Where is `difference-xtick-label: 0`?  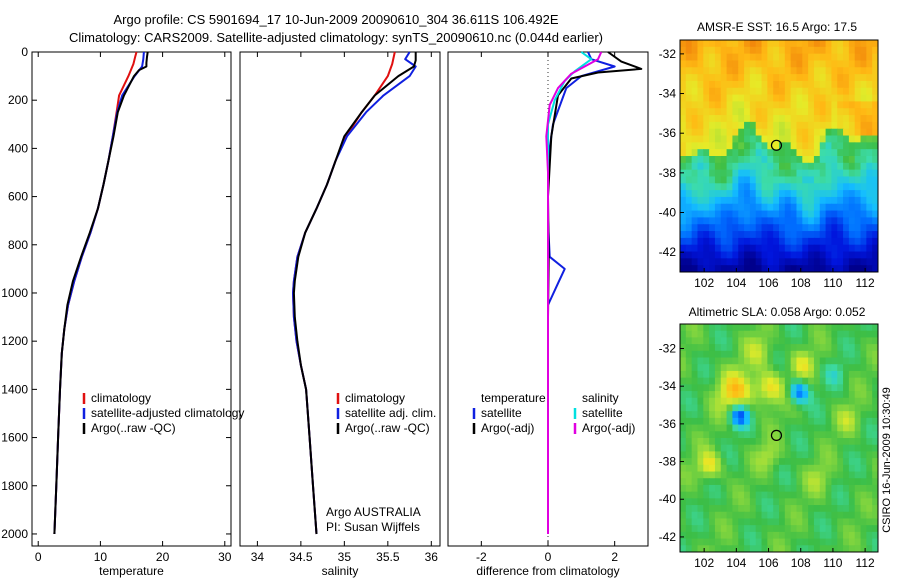
difference-xtick-label: 0 is located at coordinates (548, 557).